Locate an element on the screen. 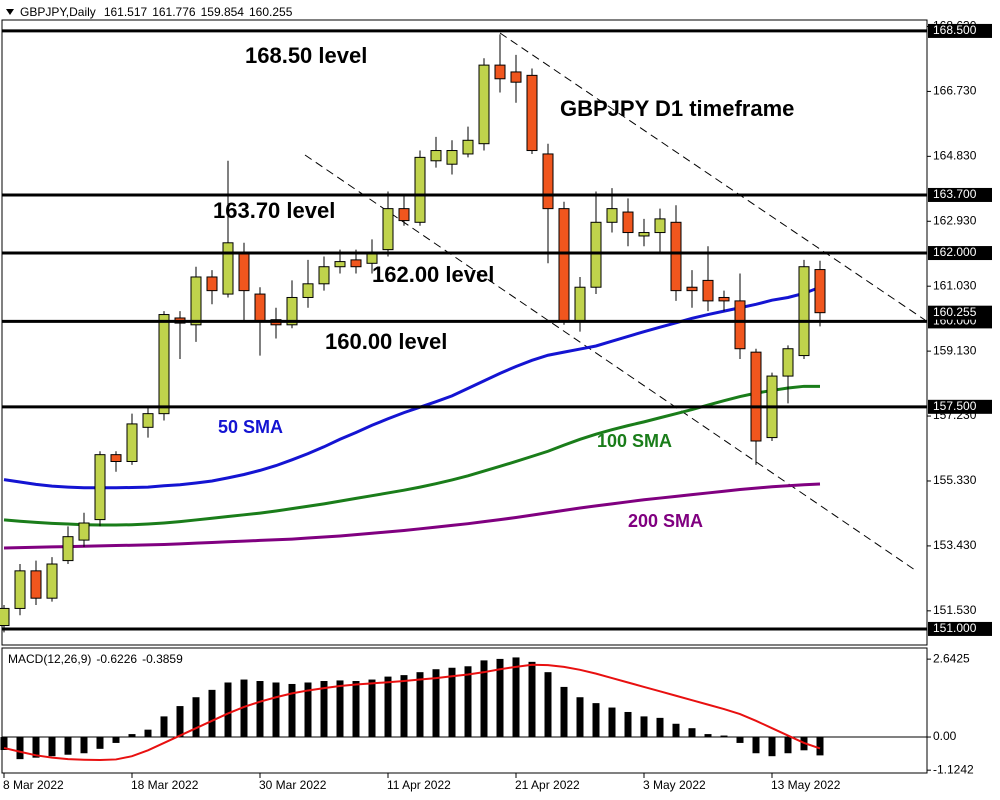 The width and height of the screenshot is (1000, 800). sma-label: 200 SMA is located at coordinates (665, 521).